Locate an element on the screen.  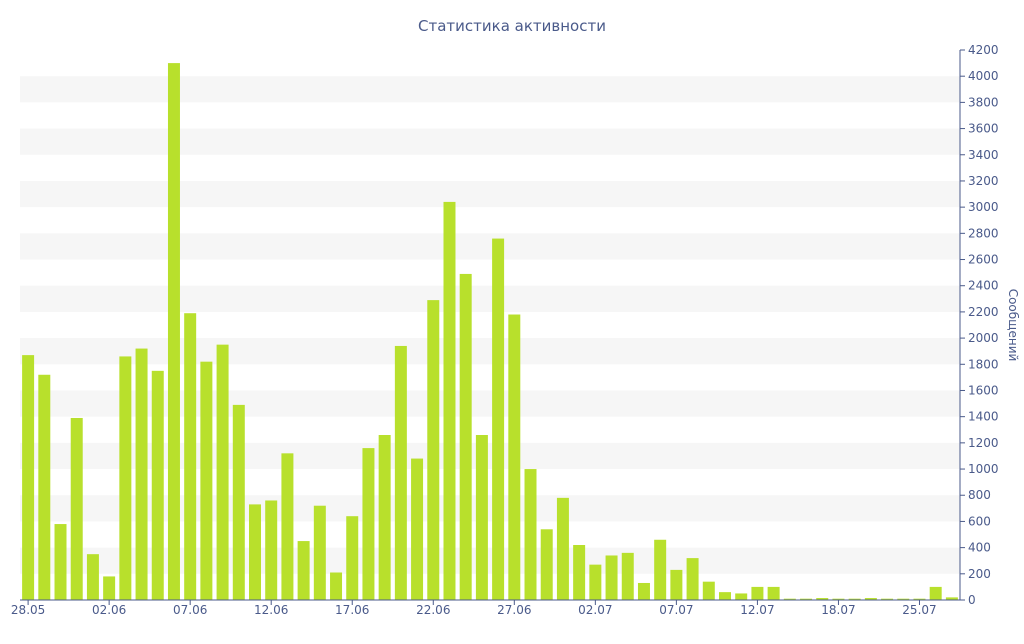
x-tick-label: 02.07 is located at coordinates (595, 610).